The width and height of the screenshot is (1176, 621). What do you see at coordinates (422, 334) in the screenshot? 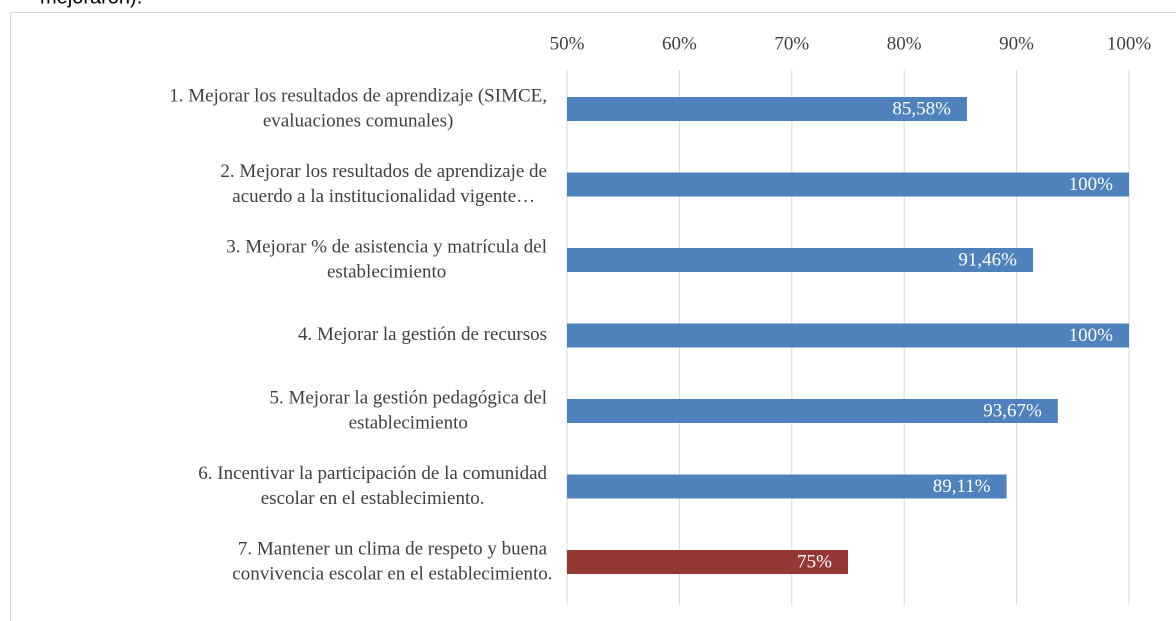
I see `y-tick-label: 4. Mejorar la gestión de recursos` at bounding box center [422, 334].